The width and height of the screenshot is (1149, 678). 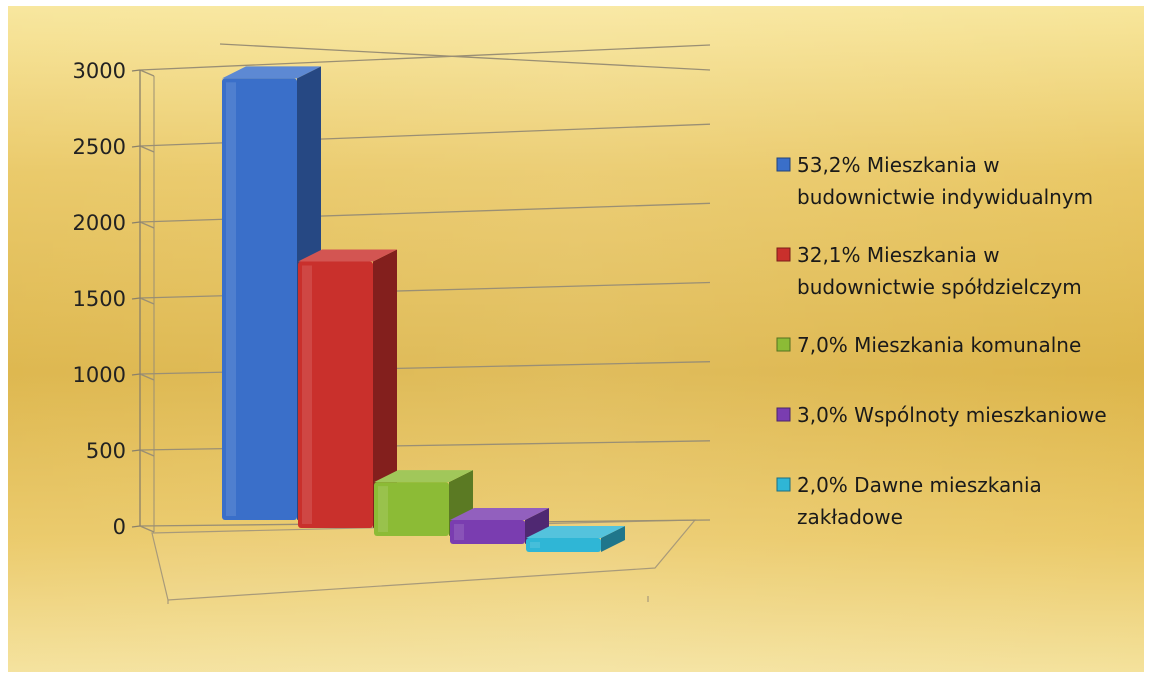 I want to click on bar-2-front, so click(x=335, y=394).